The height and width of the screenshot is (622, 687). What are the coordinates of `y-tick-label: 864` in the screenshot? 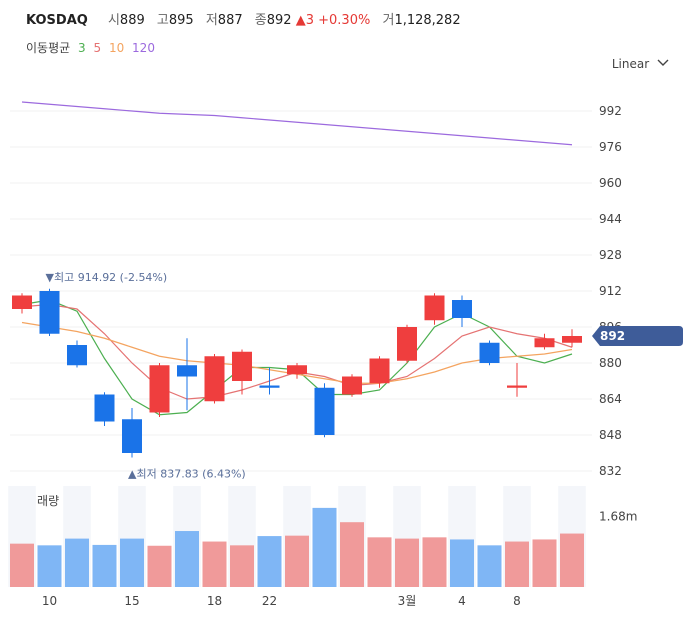 It's located at (610, 399).